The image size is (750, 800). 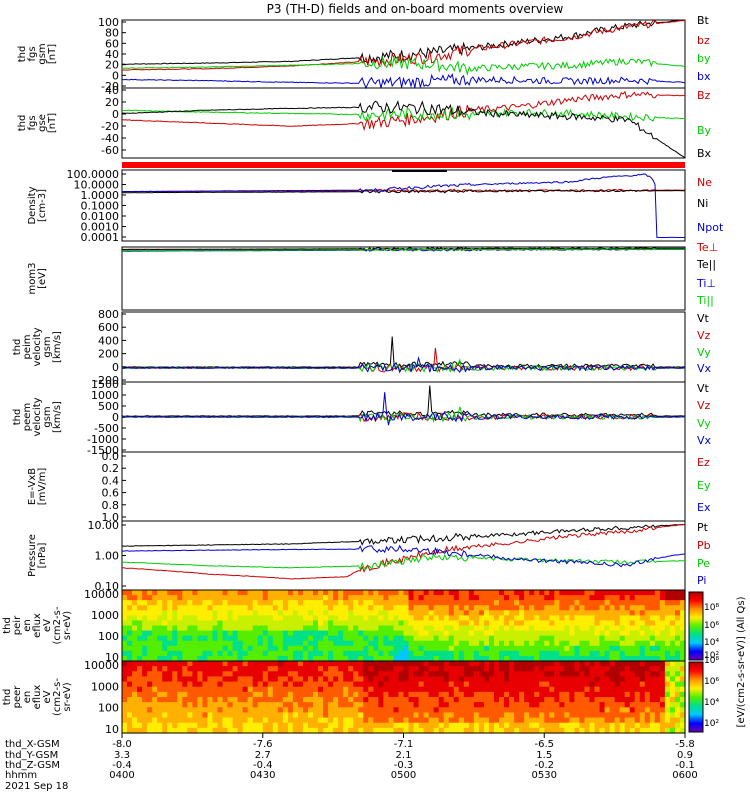 I want to click on colorbar-tick: 10⁶, so click(x=711, y=626).